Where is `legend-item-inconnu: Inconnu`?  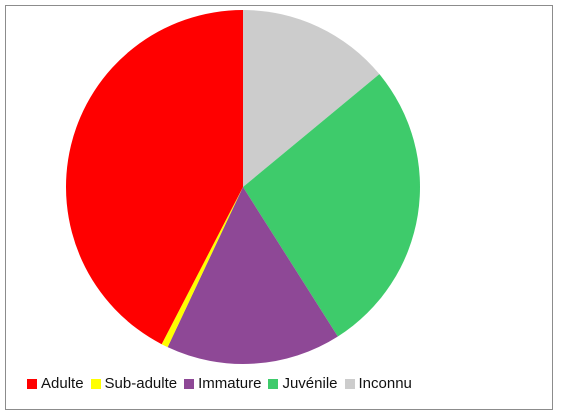 legend-item-inconnu: Inconnu is located at coordinates (378, 383).